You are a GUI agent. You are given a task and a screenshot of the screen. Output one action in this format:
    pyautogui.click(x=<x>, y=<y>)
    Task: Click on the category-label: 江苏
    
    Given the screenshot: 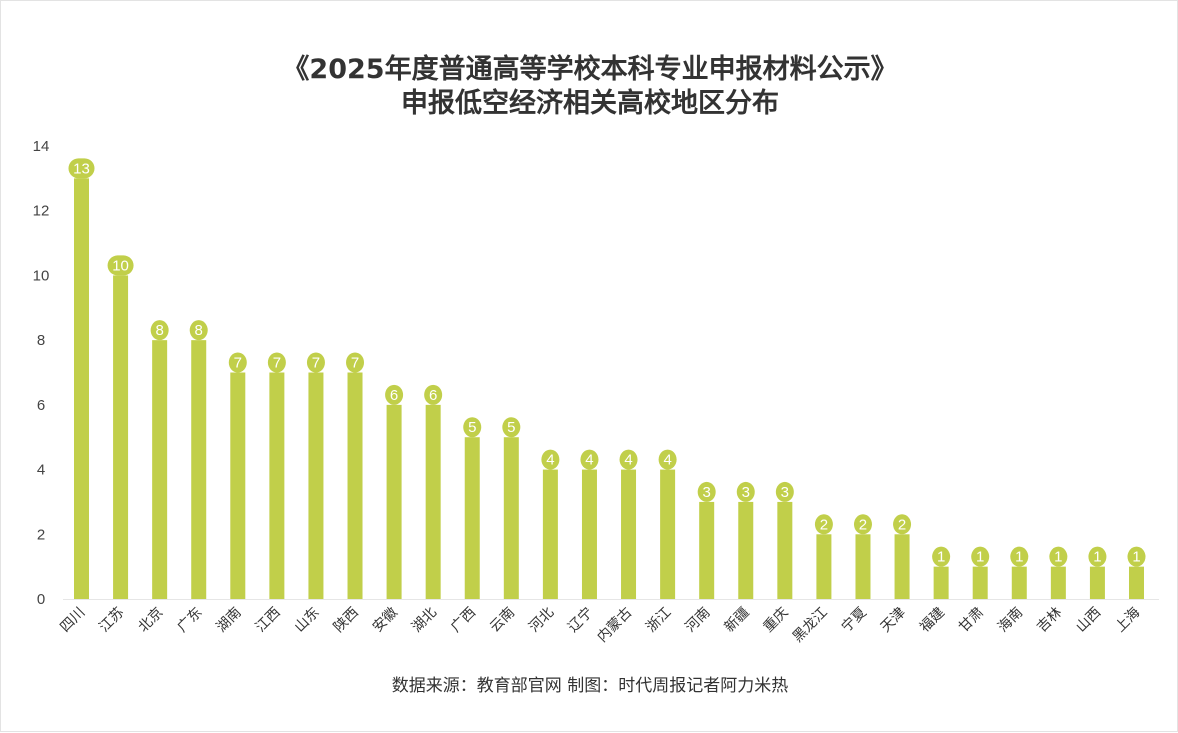 What is the action you would take?
    pyautogui.click(x=111, y=620)
    